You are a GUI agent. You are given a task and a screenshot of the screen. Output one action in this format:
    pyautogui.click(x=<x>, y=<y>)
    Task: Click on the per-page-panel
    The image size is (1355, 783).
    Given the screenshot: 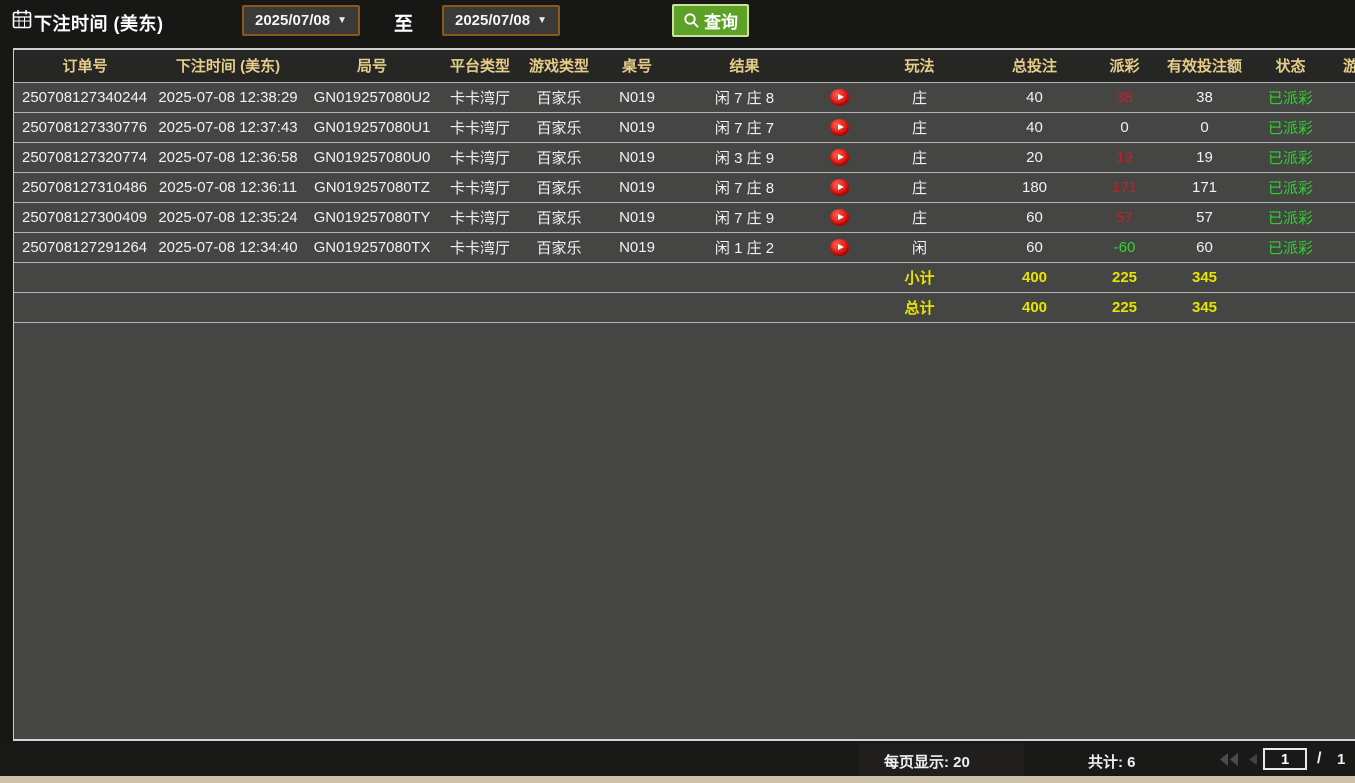 What is the action you would take?
    pyautogui.click(x=941, y=759)
    